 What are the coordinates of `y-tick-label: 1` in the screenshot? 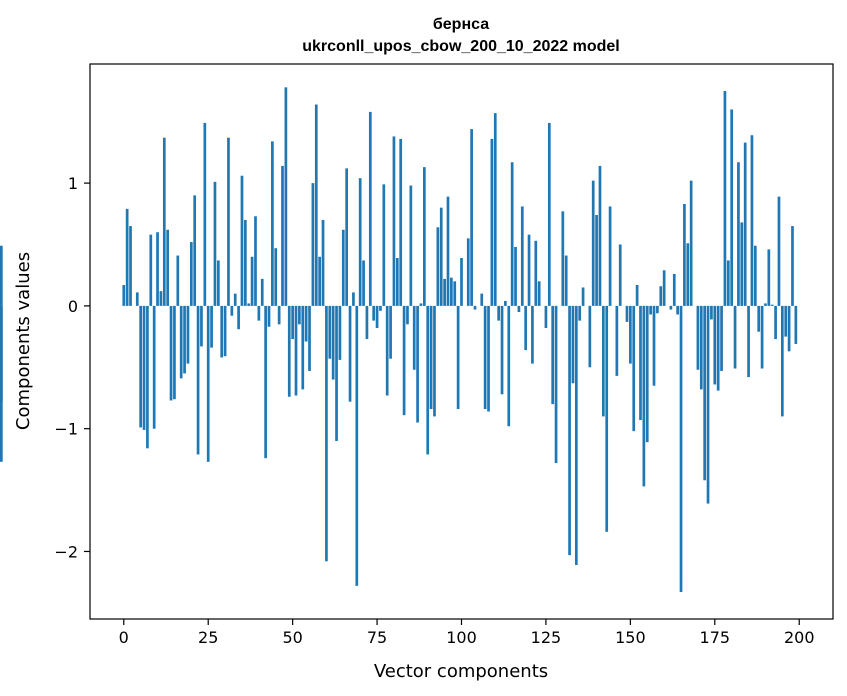 It's located at (73, 183).